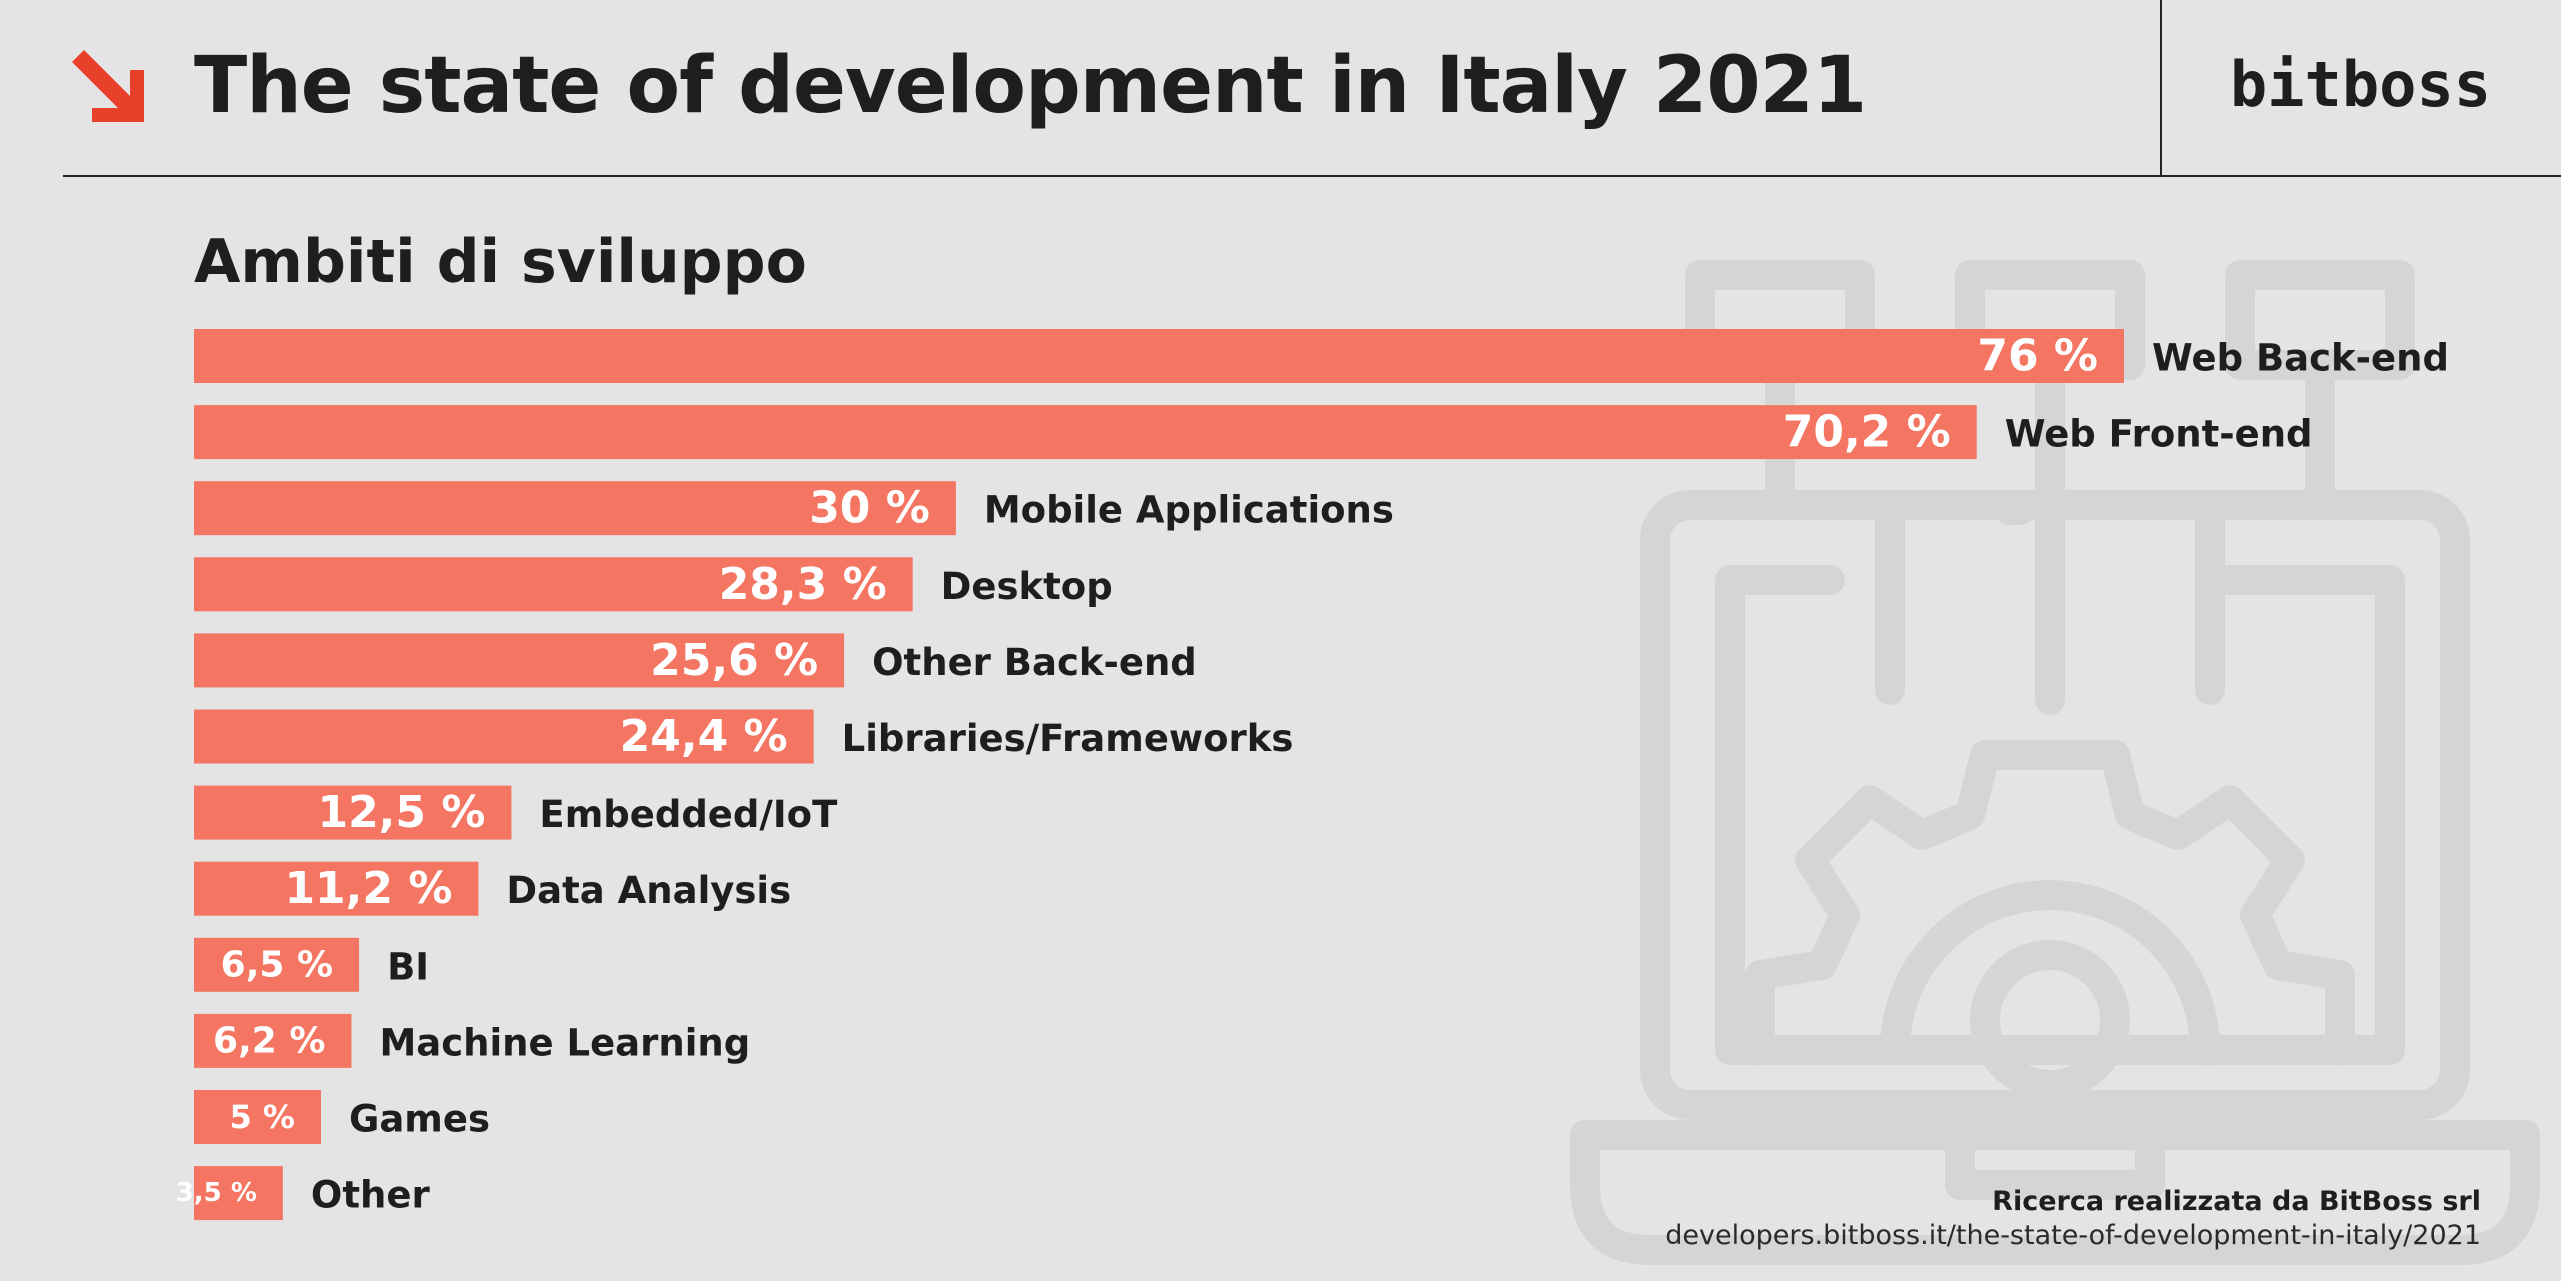 This screenshot has width=2561, height=1281. What do you see at coordinates (1030, 86) in the screenshot?
I see `page-title: The state of development in Italy 2021` at bounding box center [1030, 86].